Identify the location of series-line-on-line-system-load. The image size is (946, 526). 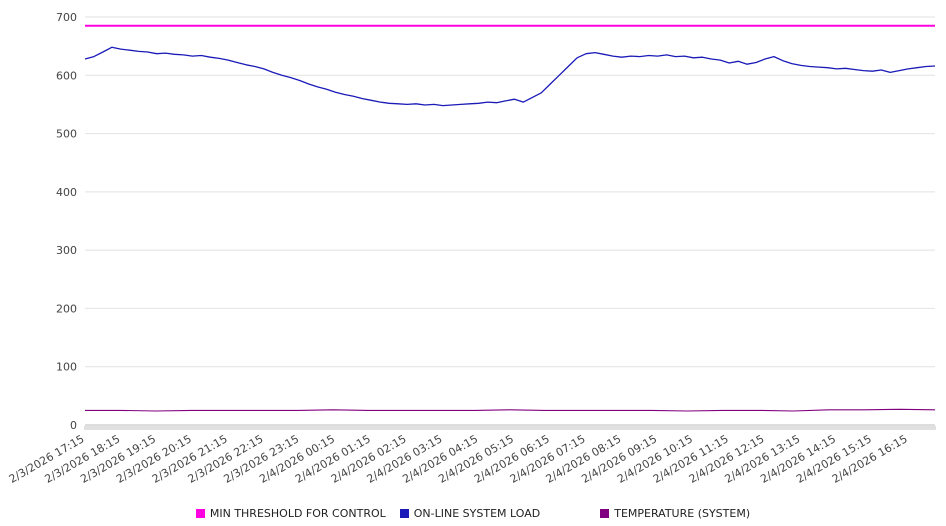
(510, 76).